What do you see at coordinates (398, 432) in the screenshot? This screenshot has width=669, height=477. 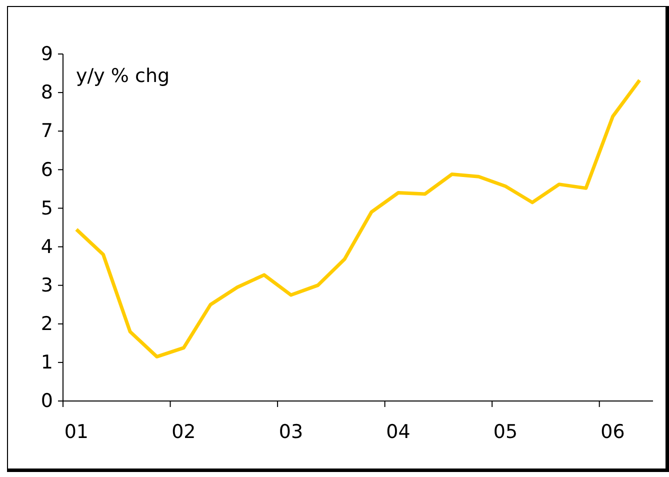 I see `x-tick-label: 04` at bounding box center [398, 432].